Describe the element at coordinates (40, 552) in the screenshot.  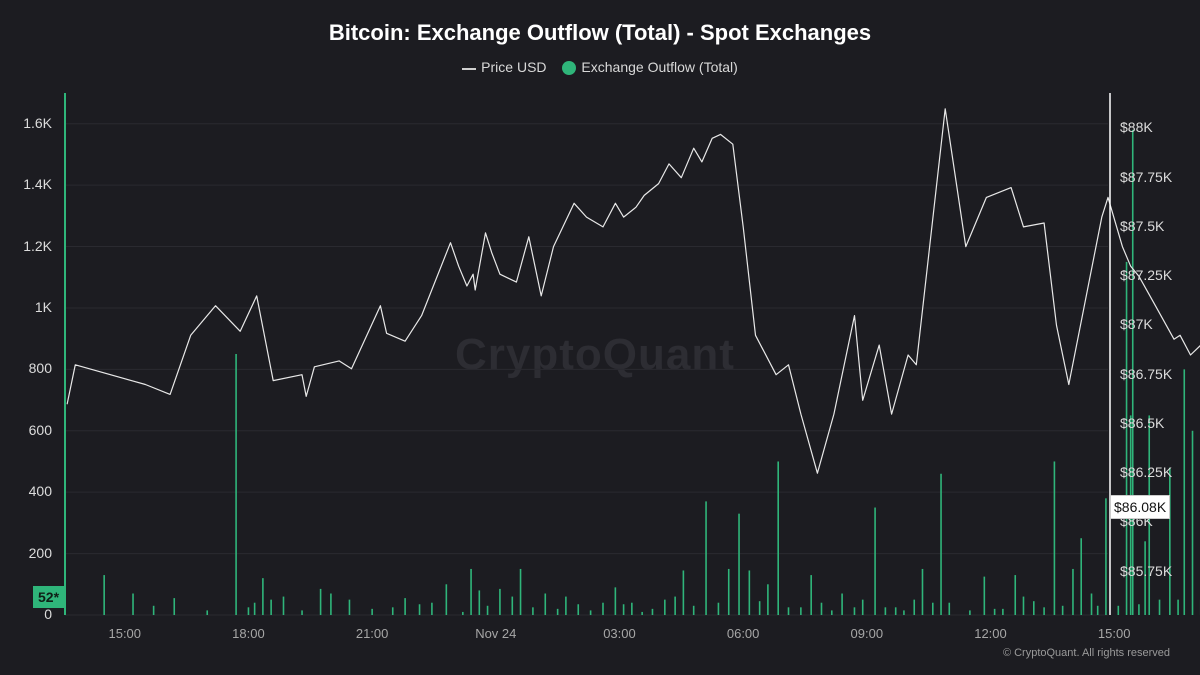
I see `left-tick-label: 200` at that location.